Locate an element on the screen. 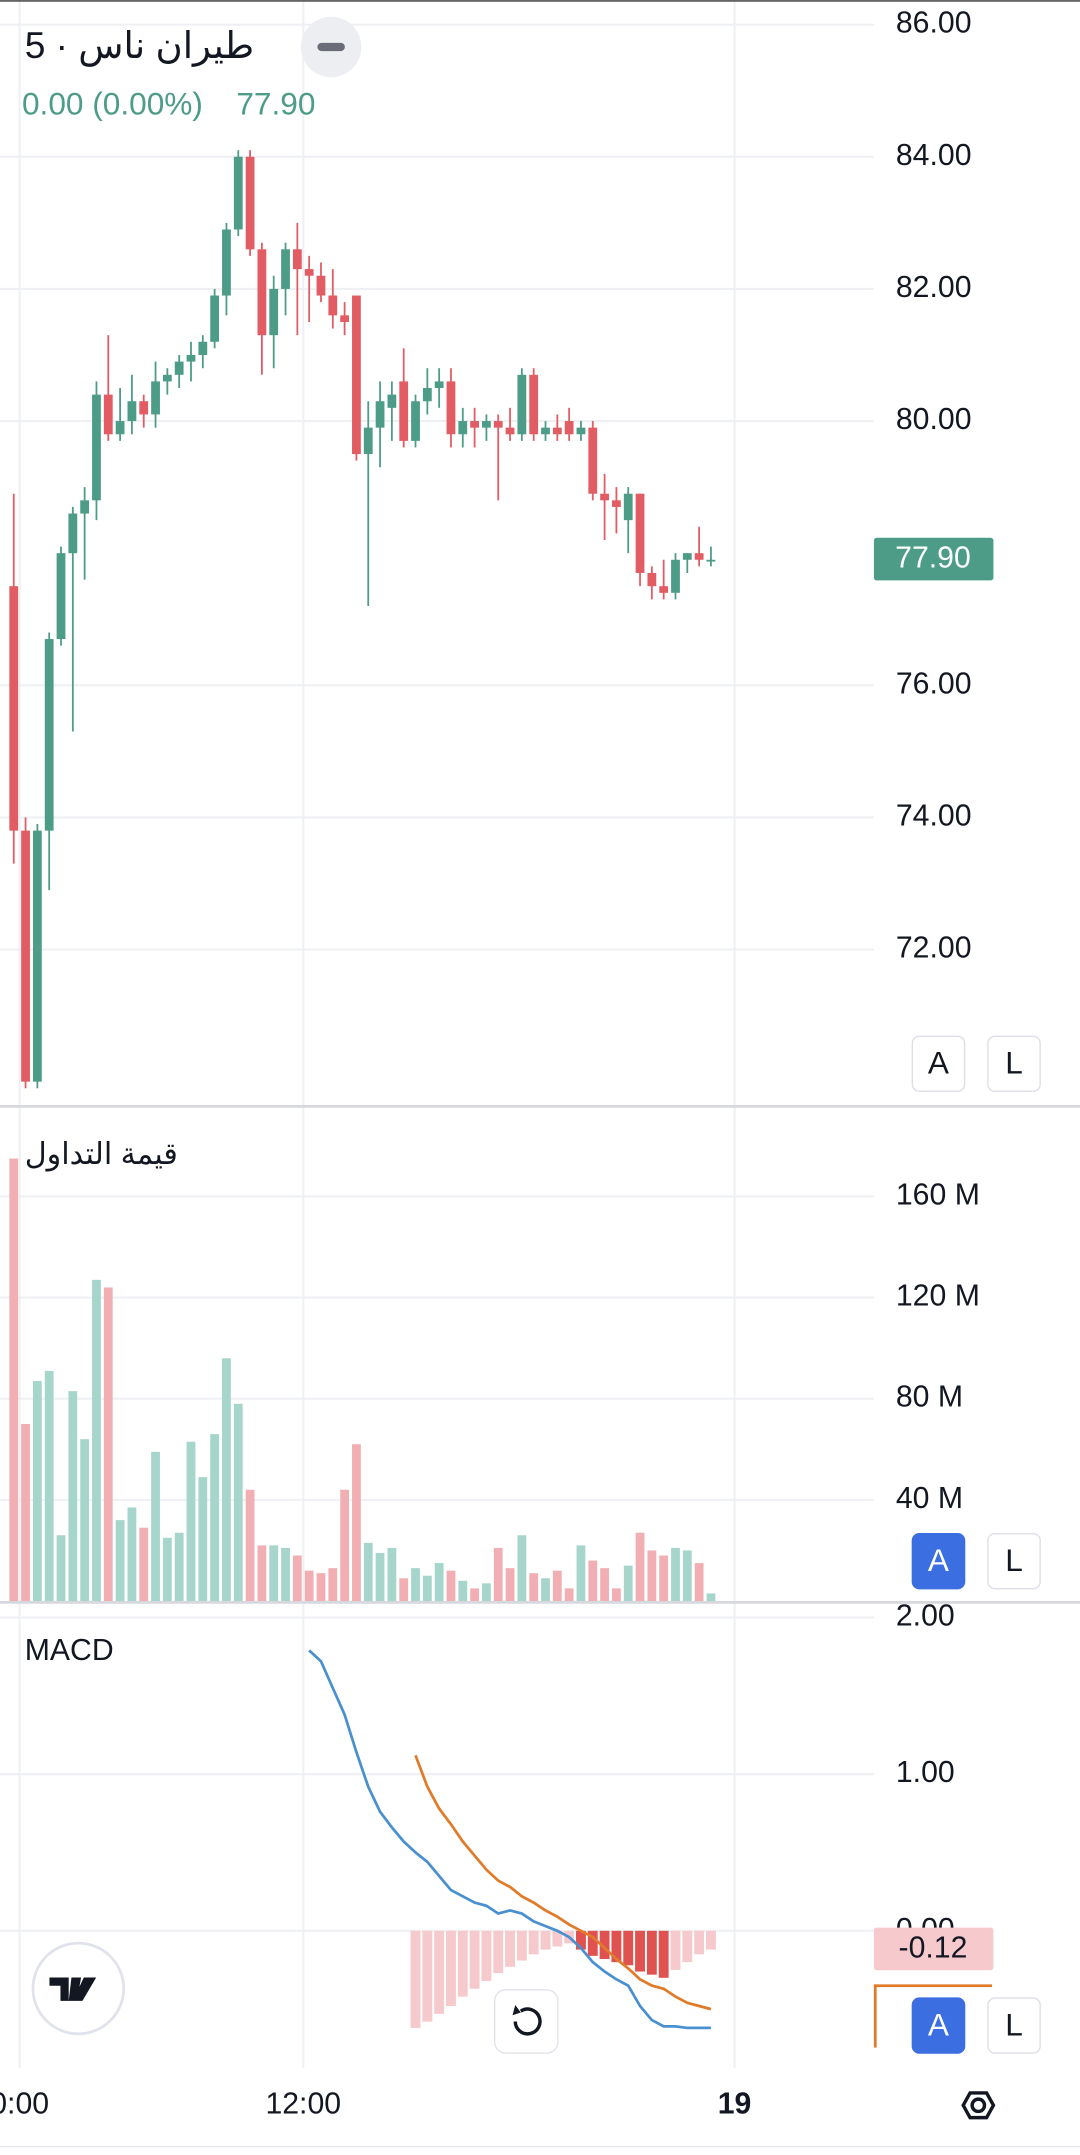 Image resolution: width=1080 pixels, height=2155 pixels. settings-button is located at coordinates (978, 2105).